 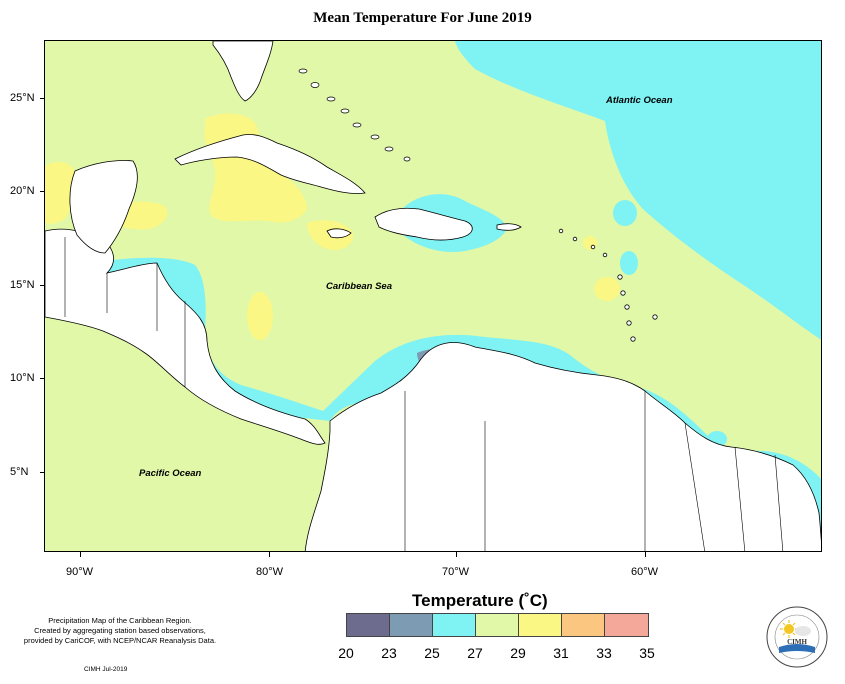 I want to click on legend-break-label: 23, so click(x=389, y=653).